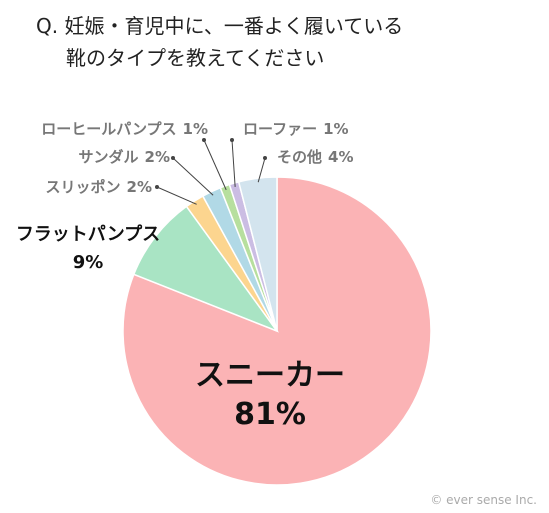 This screenshot has height=513, width=549. What do you see at coordinates (88, 234) in the screenshot?
I see `slice-label-flat-pumps: フラットパンプス` at bounding box center [88, 234].